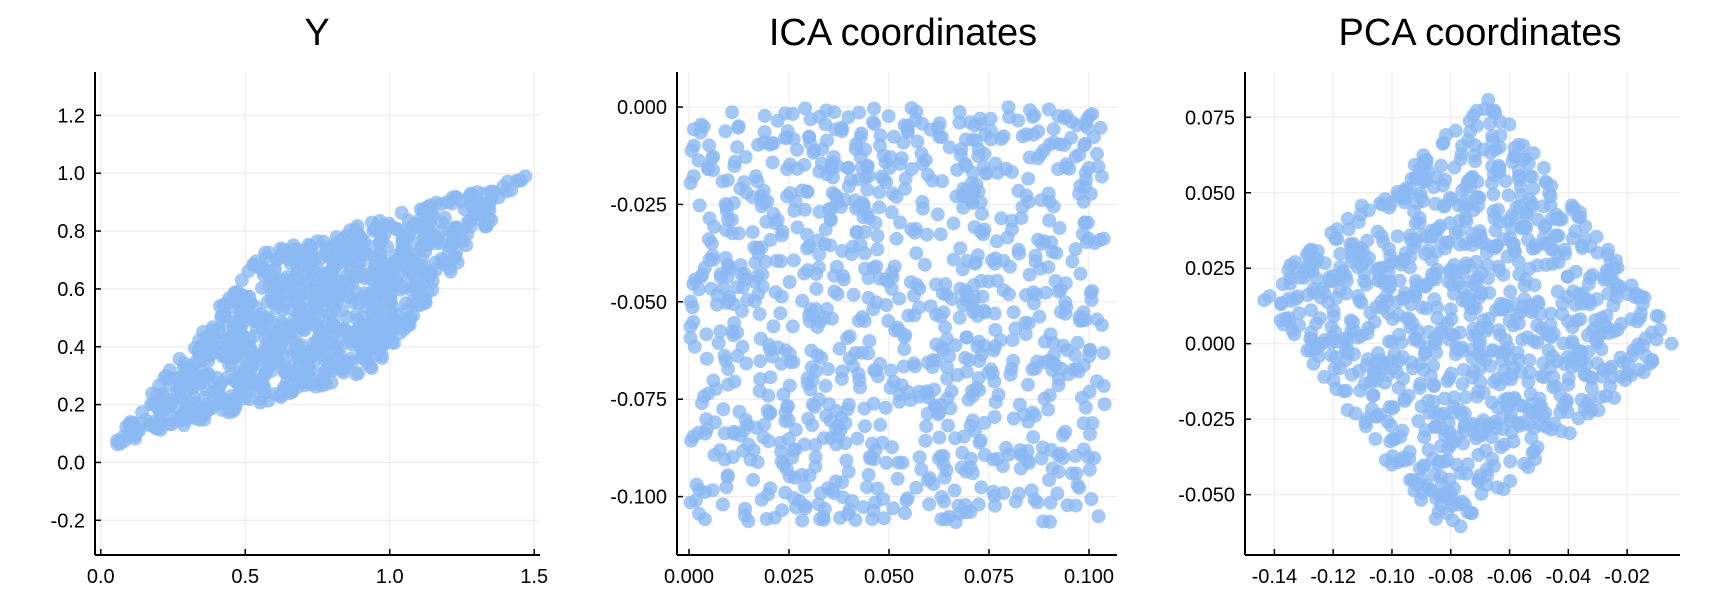 The height and width of the screenshot is (600, 1714). Describe the element at coordinates (789, 577) in the screenshot. I see `x-tick-label: 0.025` at that location.